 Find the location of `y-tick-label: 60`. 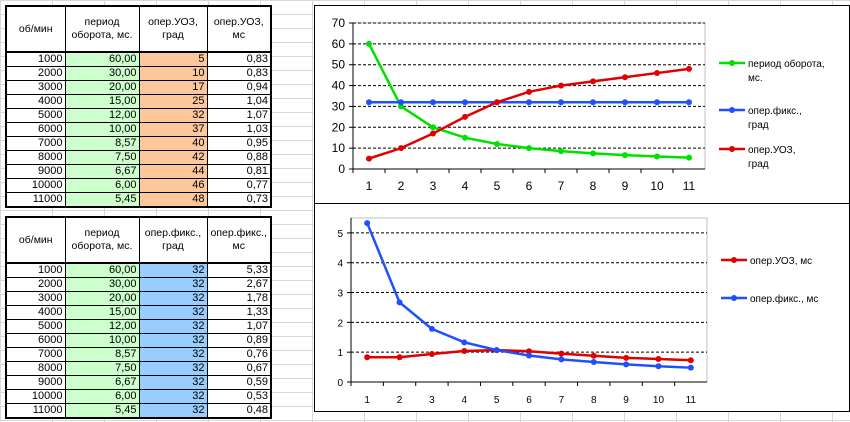

y-tick-label: 60 is located at coordinates (339, 44).